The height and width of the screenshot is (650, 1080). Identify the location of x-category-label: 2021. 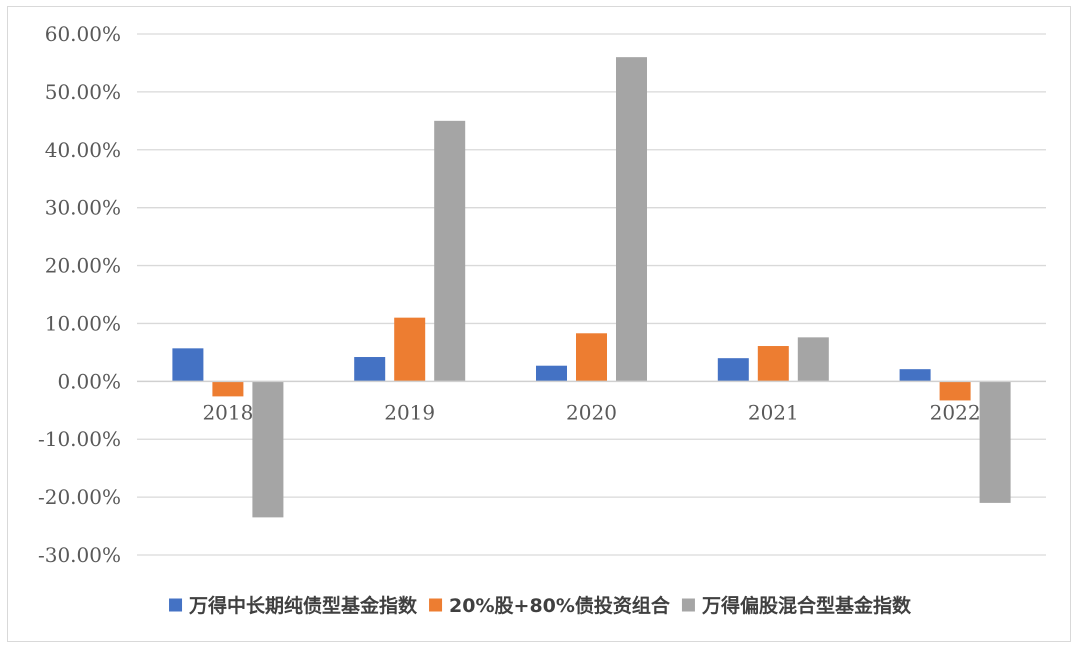
(773, 412).